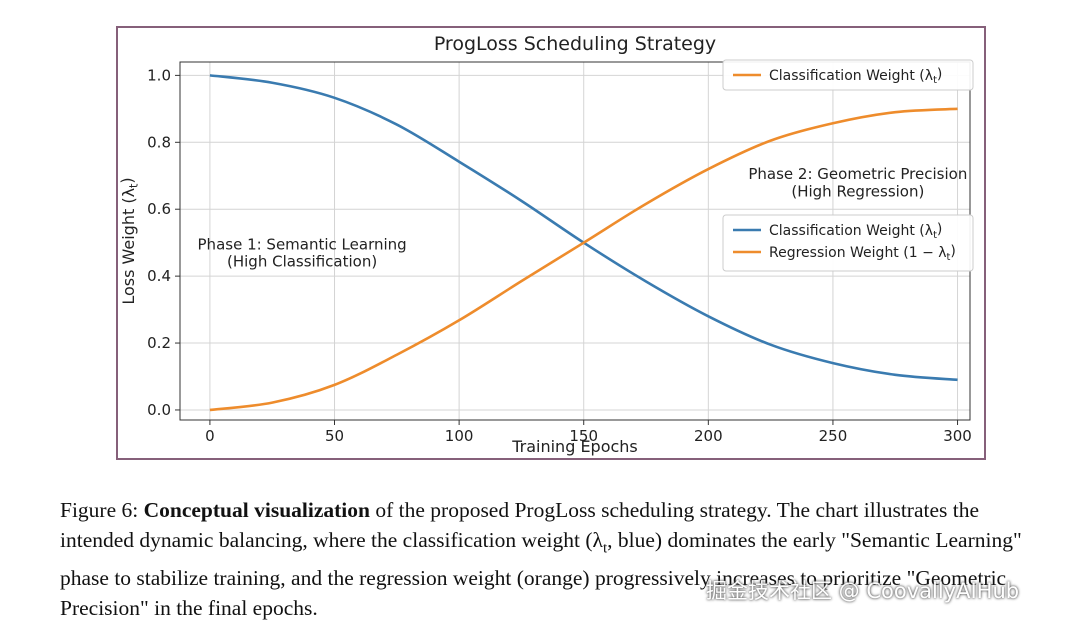 The height and width of the screenshot is (623, 1080). What do you see at coordinates (256, 510) in the screenshot?
I see `caption-bold: Conceptual visualization` at bounding box center [256, 510].